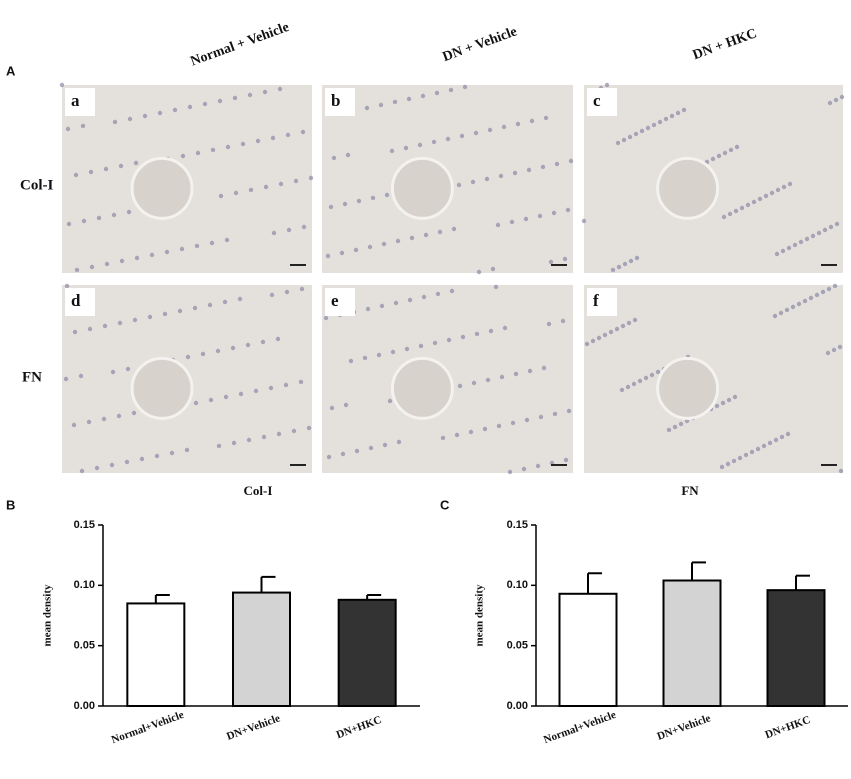  Describe the element at coordinates (596, 300) in the screenshot. I see `panel-label: f` at that location.